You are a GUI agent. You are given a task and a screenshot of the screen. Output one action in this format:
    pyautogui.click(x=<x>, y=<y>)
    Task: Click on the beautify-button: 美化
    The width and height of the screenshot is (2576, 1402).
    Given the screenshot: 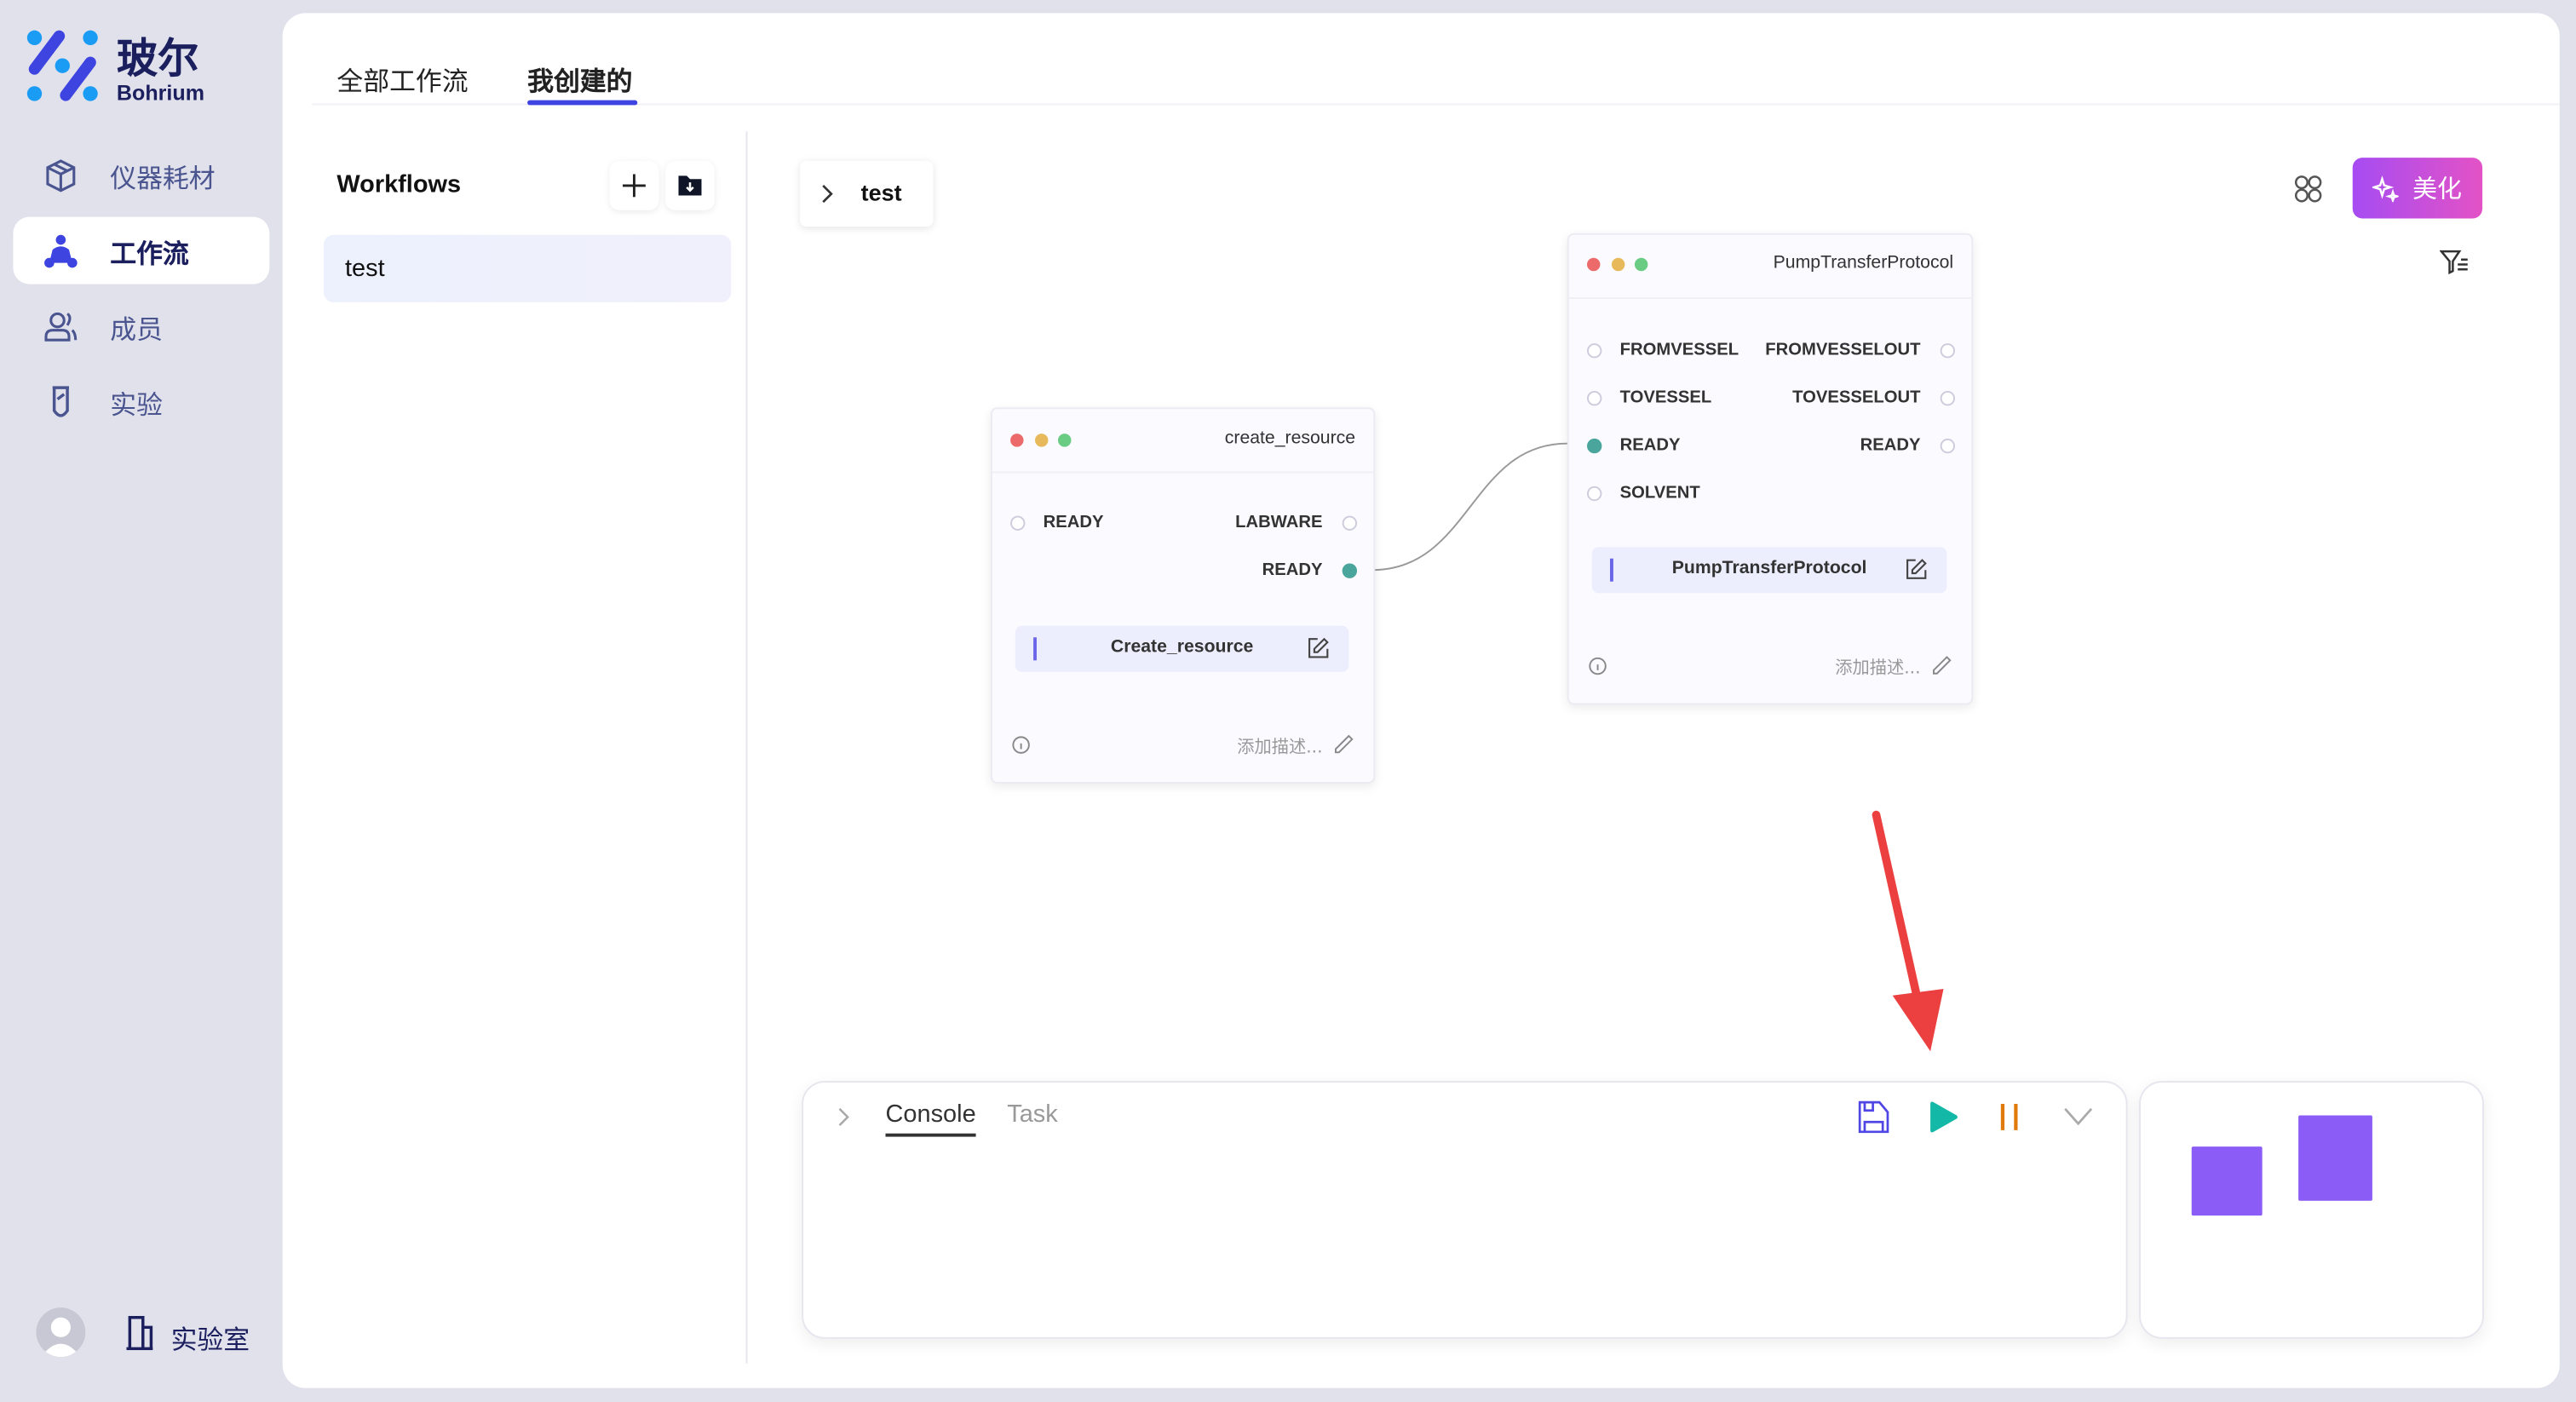 What is the action you would take?
    pyautogui.click(x=2418, y=188)
    